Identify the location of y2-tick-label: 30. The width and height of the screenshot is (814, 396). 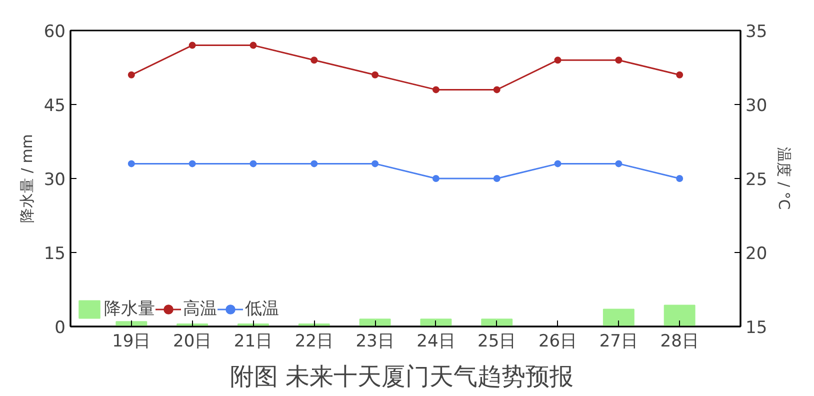
(757, 106).